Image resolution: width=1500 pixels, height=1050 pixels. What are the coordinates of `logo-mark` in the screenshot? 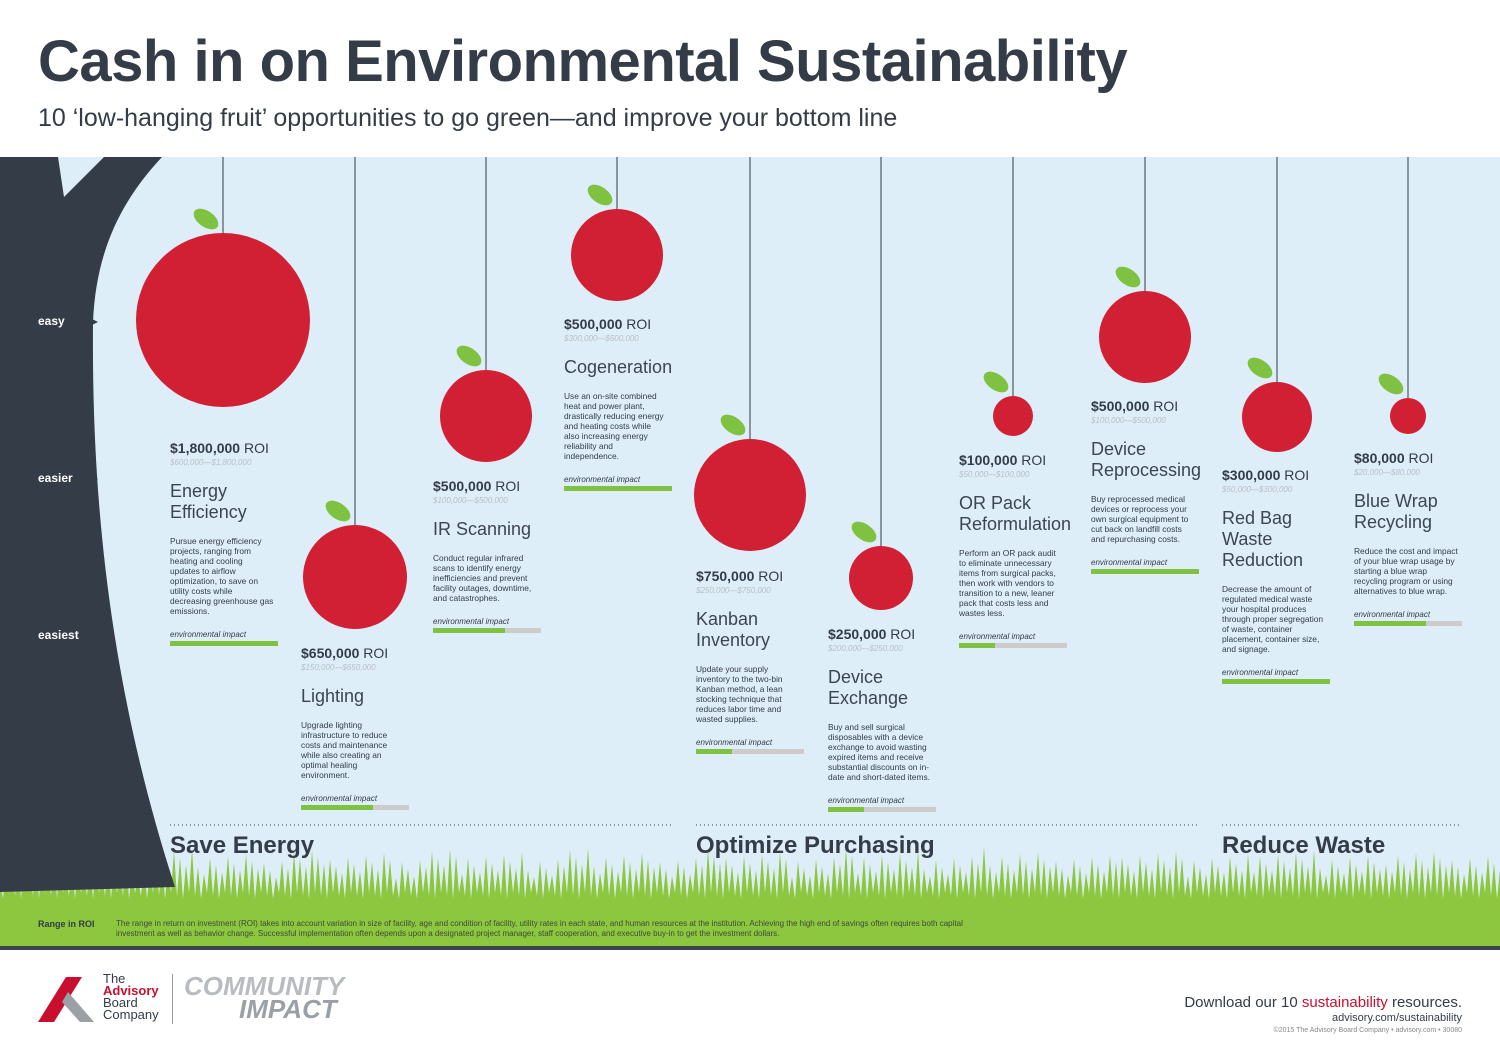 It's located at (66, 999).